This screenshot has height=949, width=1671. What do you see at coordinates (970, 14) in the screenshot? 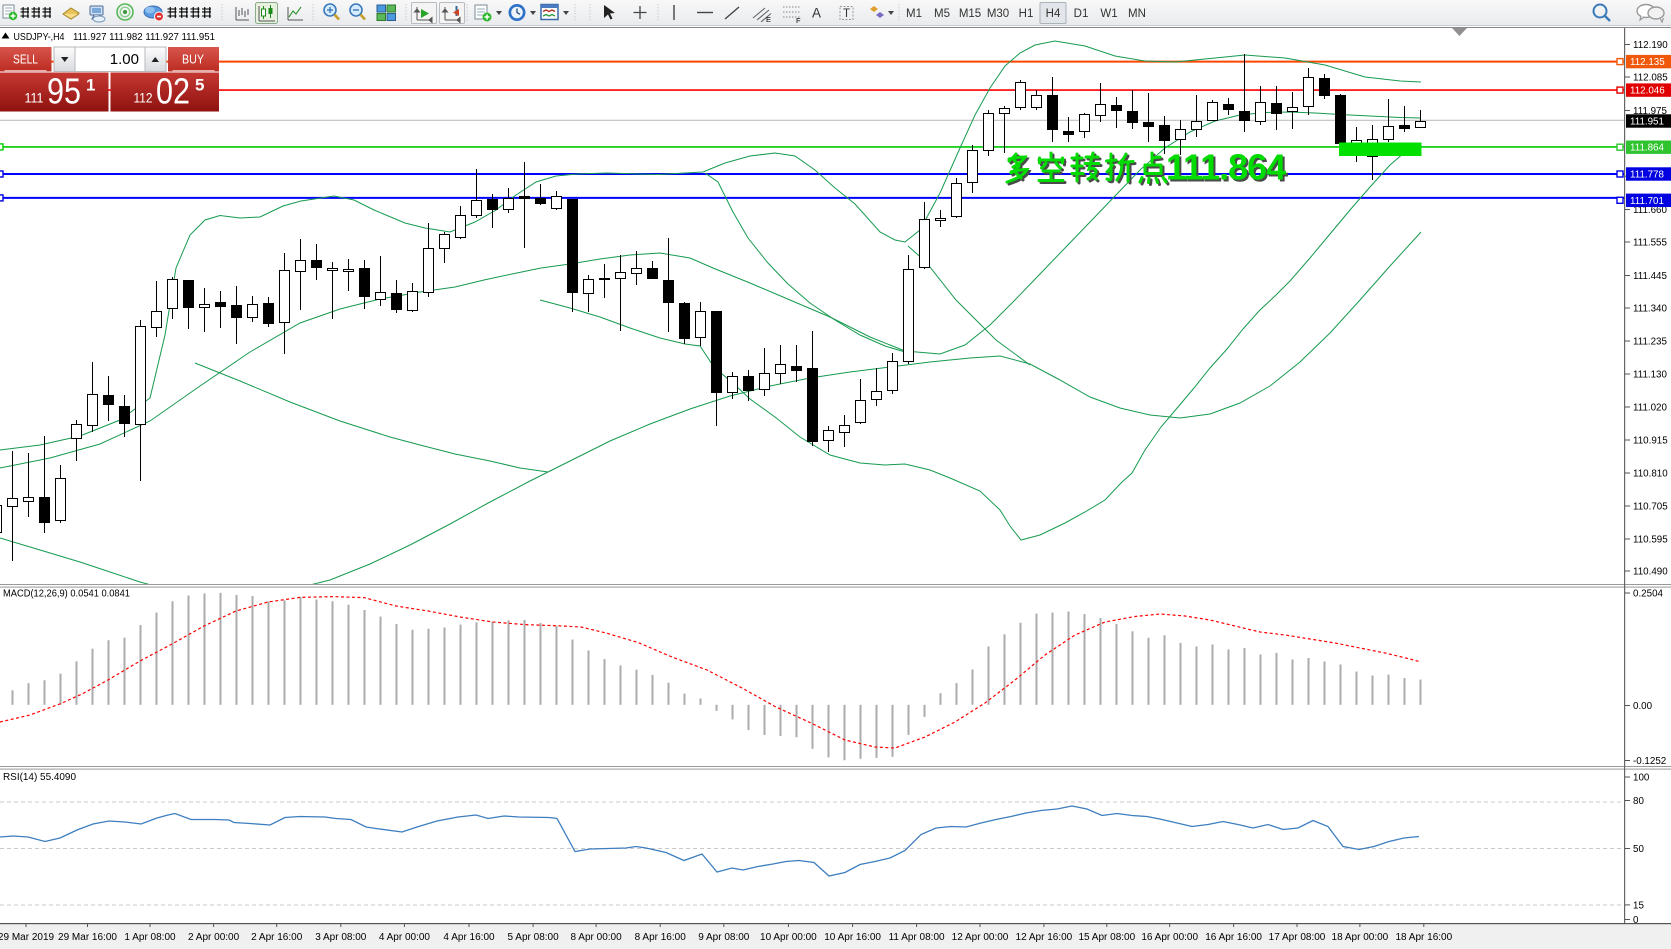
I see `svg-text: M15` at bounding box center [970, 14].